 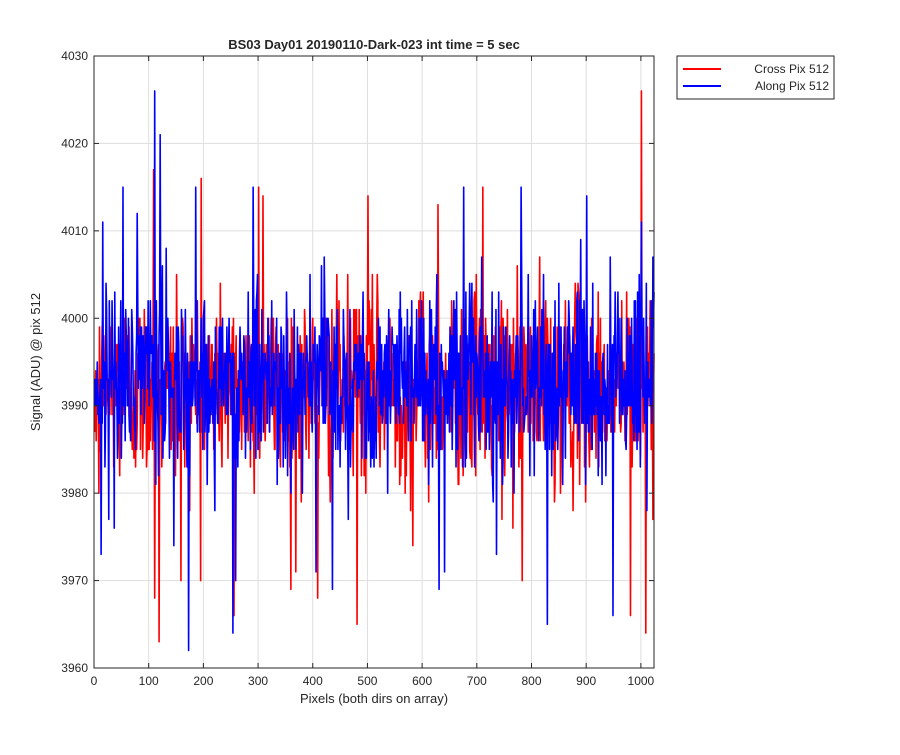 I want to click on legend-box, so click(x=755, y=77).